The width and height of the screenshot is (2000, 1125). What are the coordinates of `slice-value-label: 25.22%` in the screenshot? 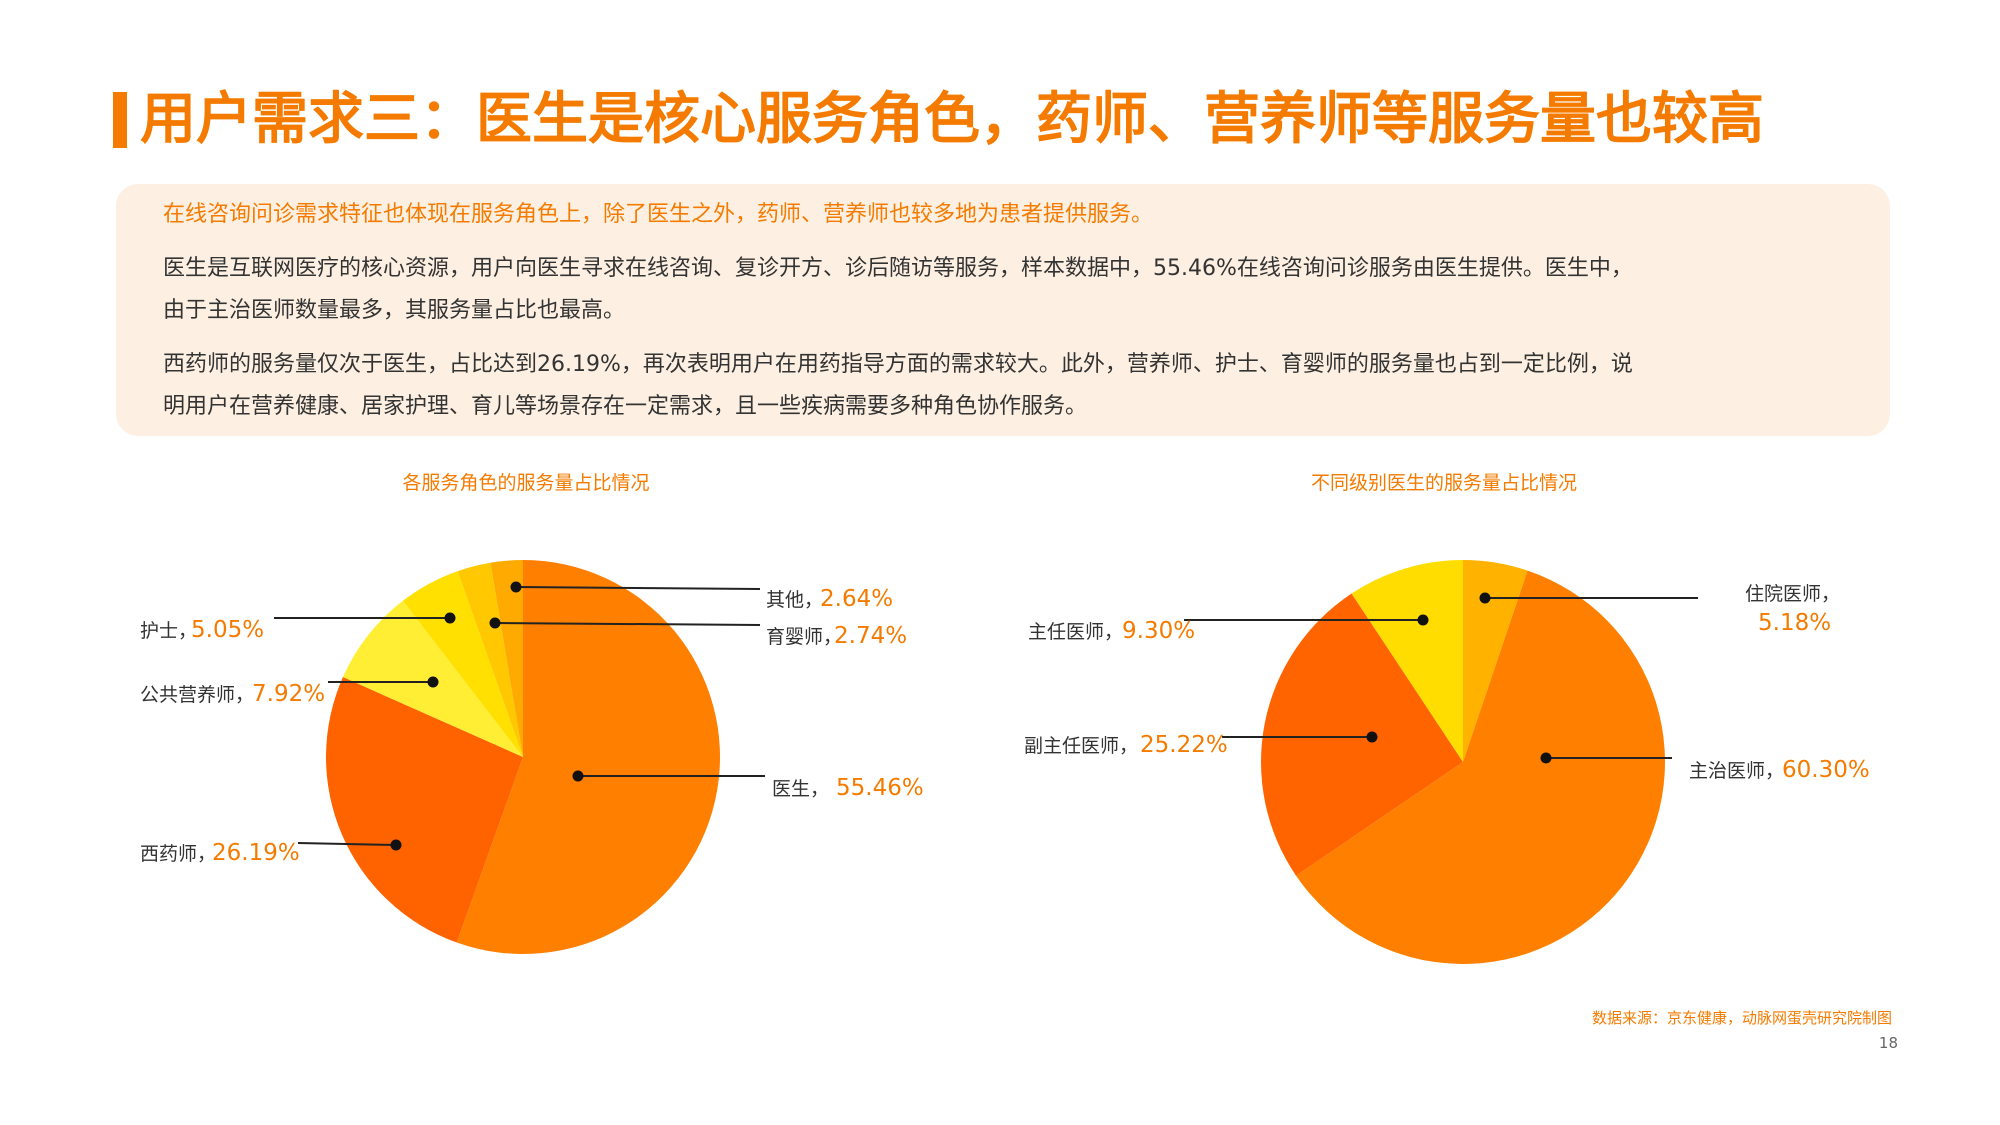 It's located at (1184, 745).